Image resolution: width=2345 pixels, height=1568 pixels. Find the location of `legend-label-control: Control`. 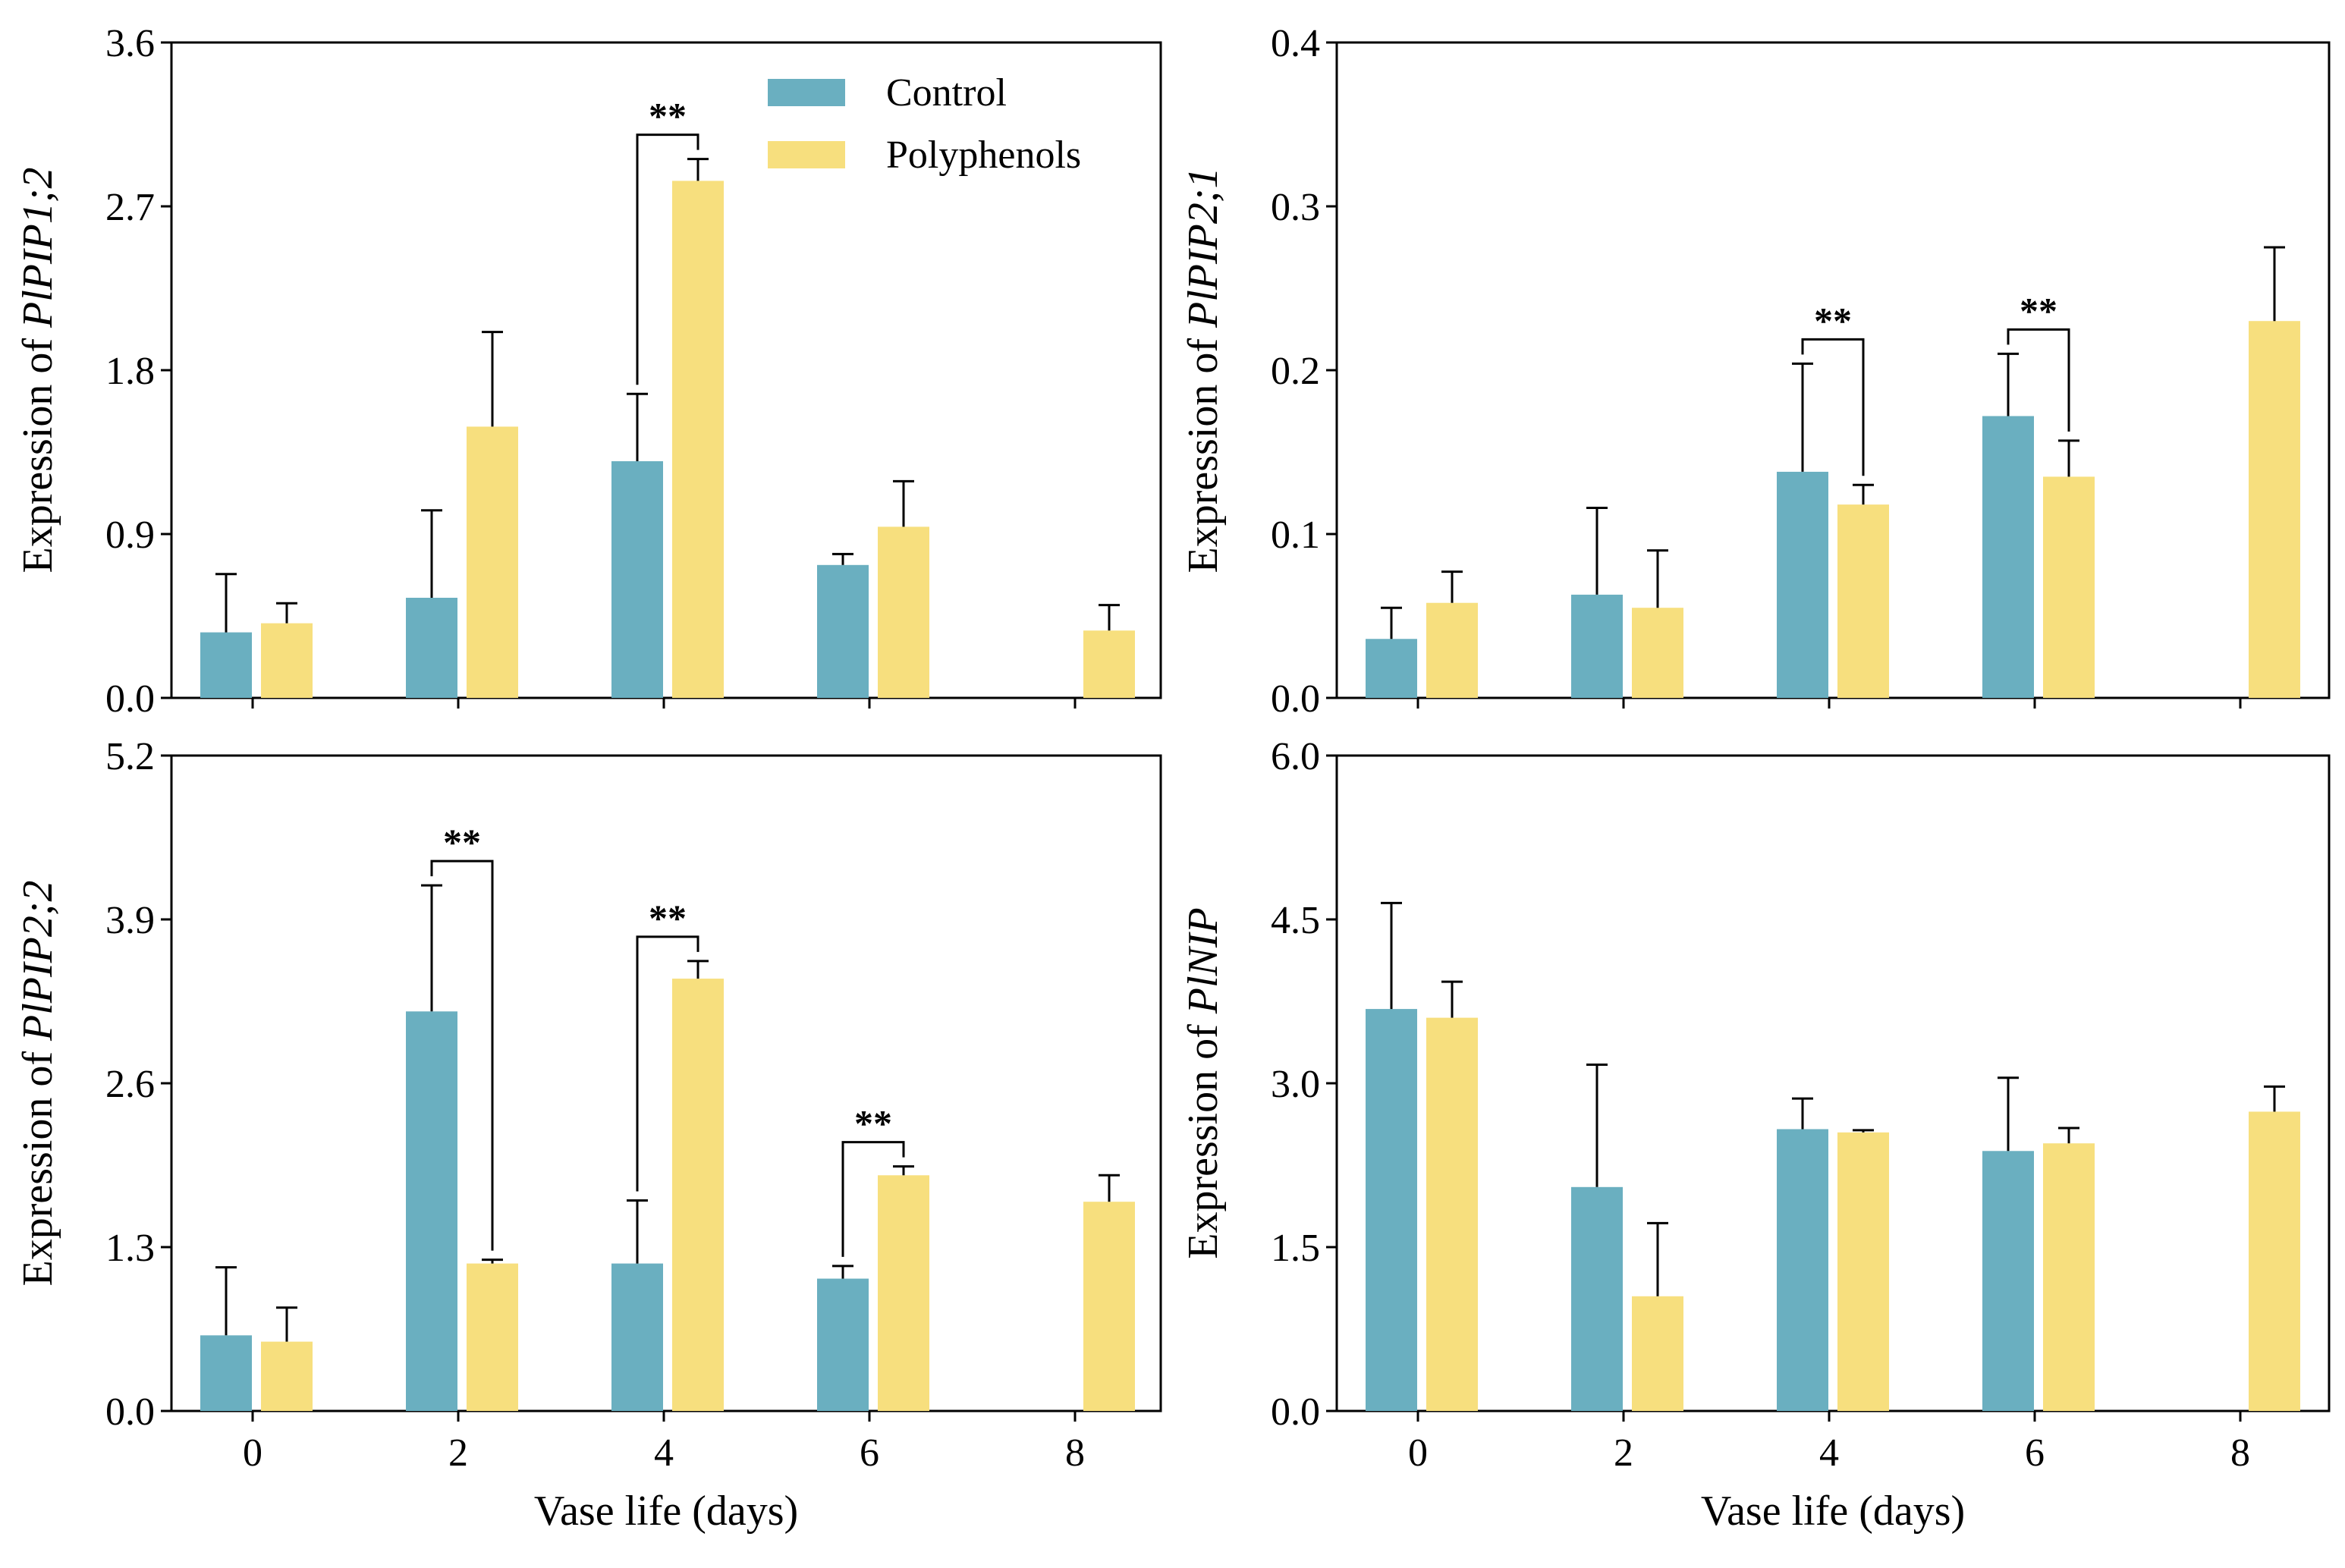

legend-label-control: Control is located at coordinates (946, 93).